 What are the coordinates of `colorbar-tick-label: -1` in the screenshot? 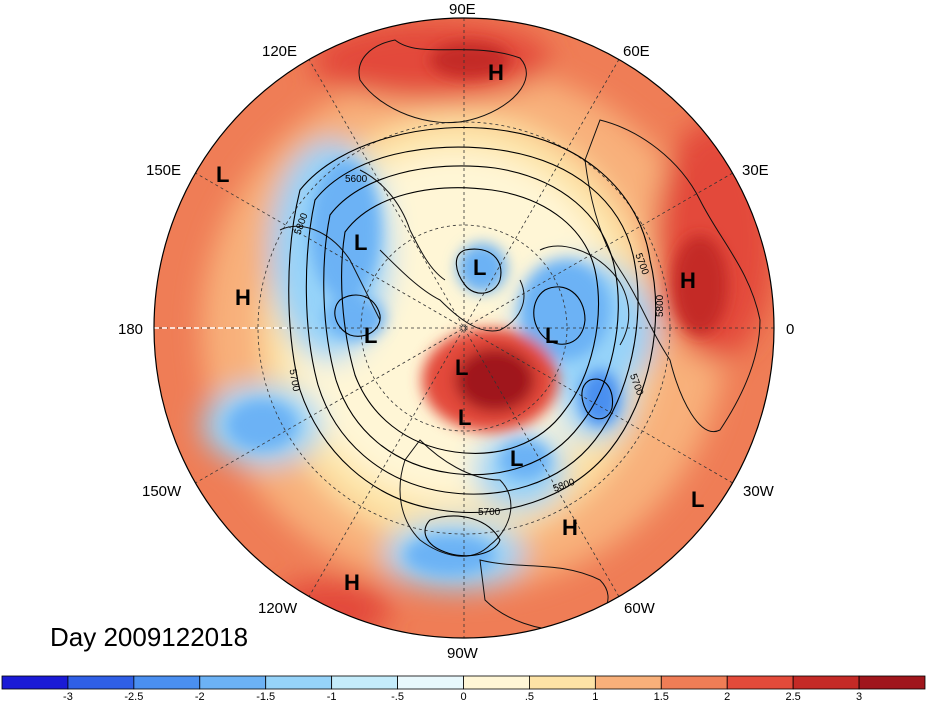 It's located at (332, 696).